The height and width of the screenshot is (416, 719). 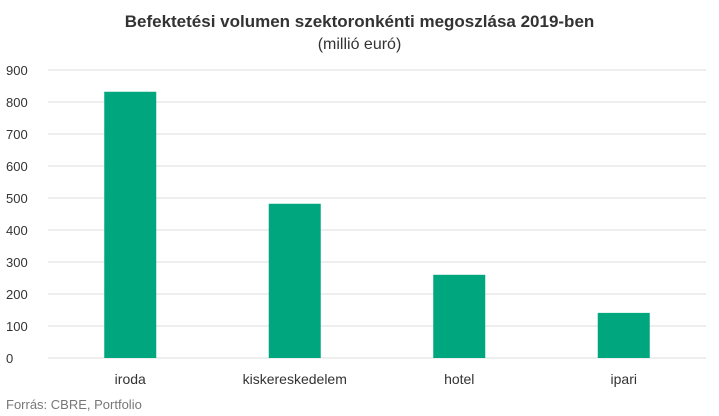 What do you see at coordinates (359, 44) in the screenshot?
I see `chart-subtitle: (millió euró)` at bounding box center [359, 44].